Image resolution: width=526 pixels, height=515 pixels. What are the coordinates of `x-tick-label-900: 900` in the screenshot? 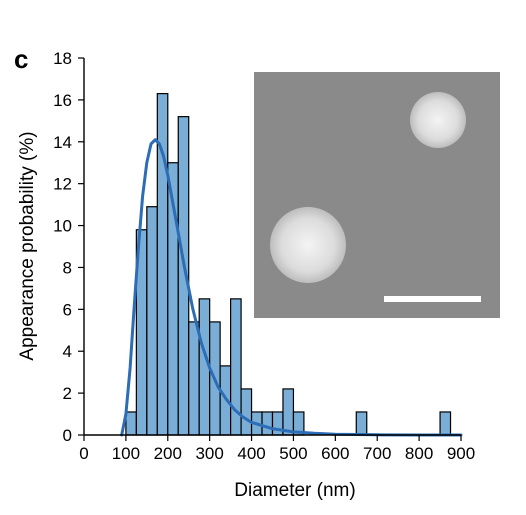 It's located at (461, 453).